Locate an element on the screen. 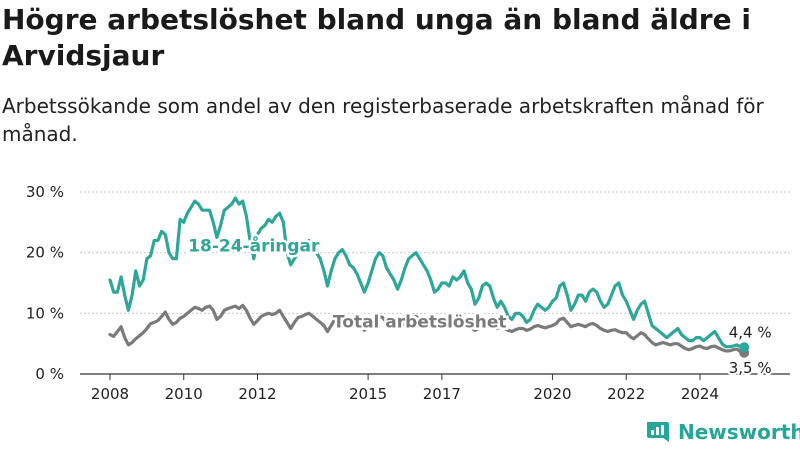 This screenshot has height=450, width=800. x-axis: 2008 2010 2012 2015 2017 2020 2022 2024 is located at coordinates (405, 388).